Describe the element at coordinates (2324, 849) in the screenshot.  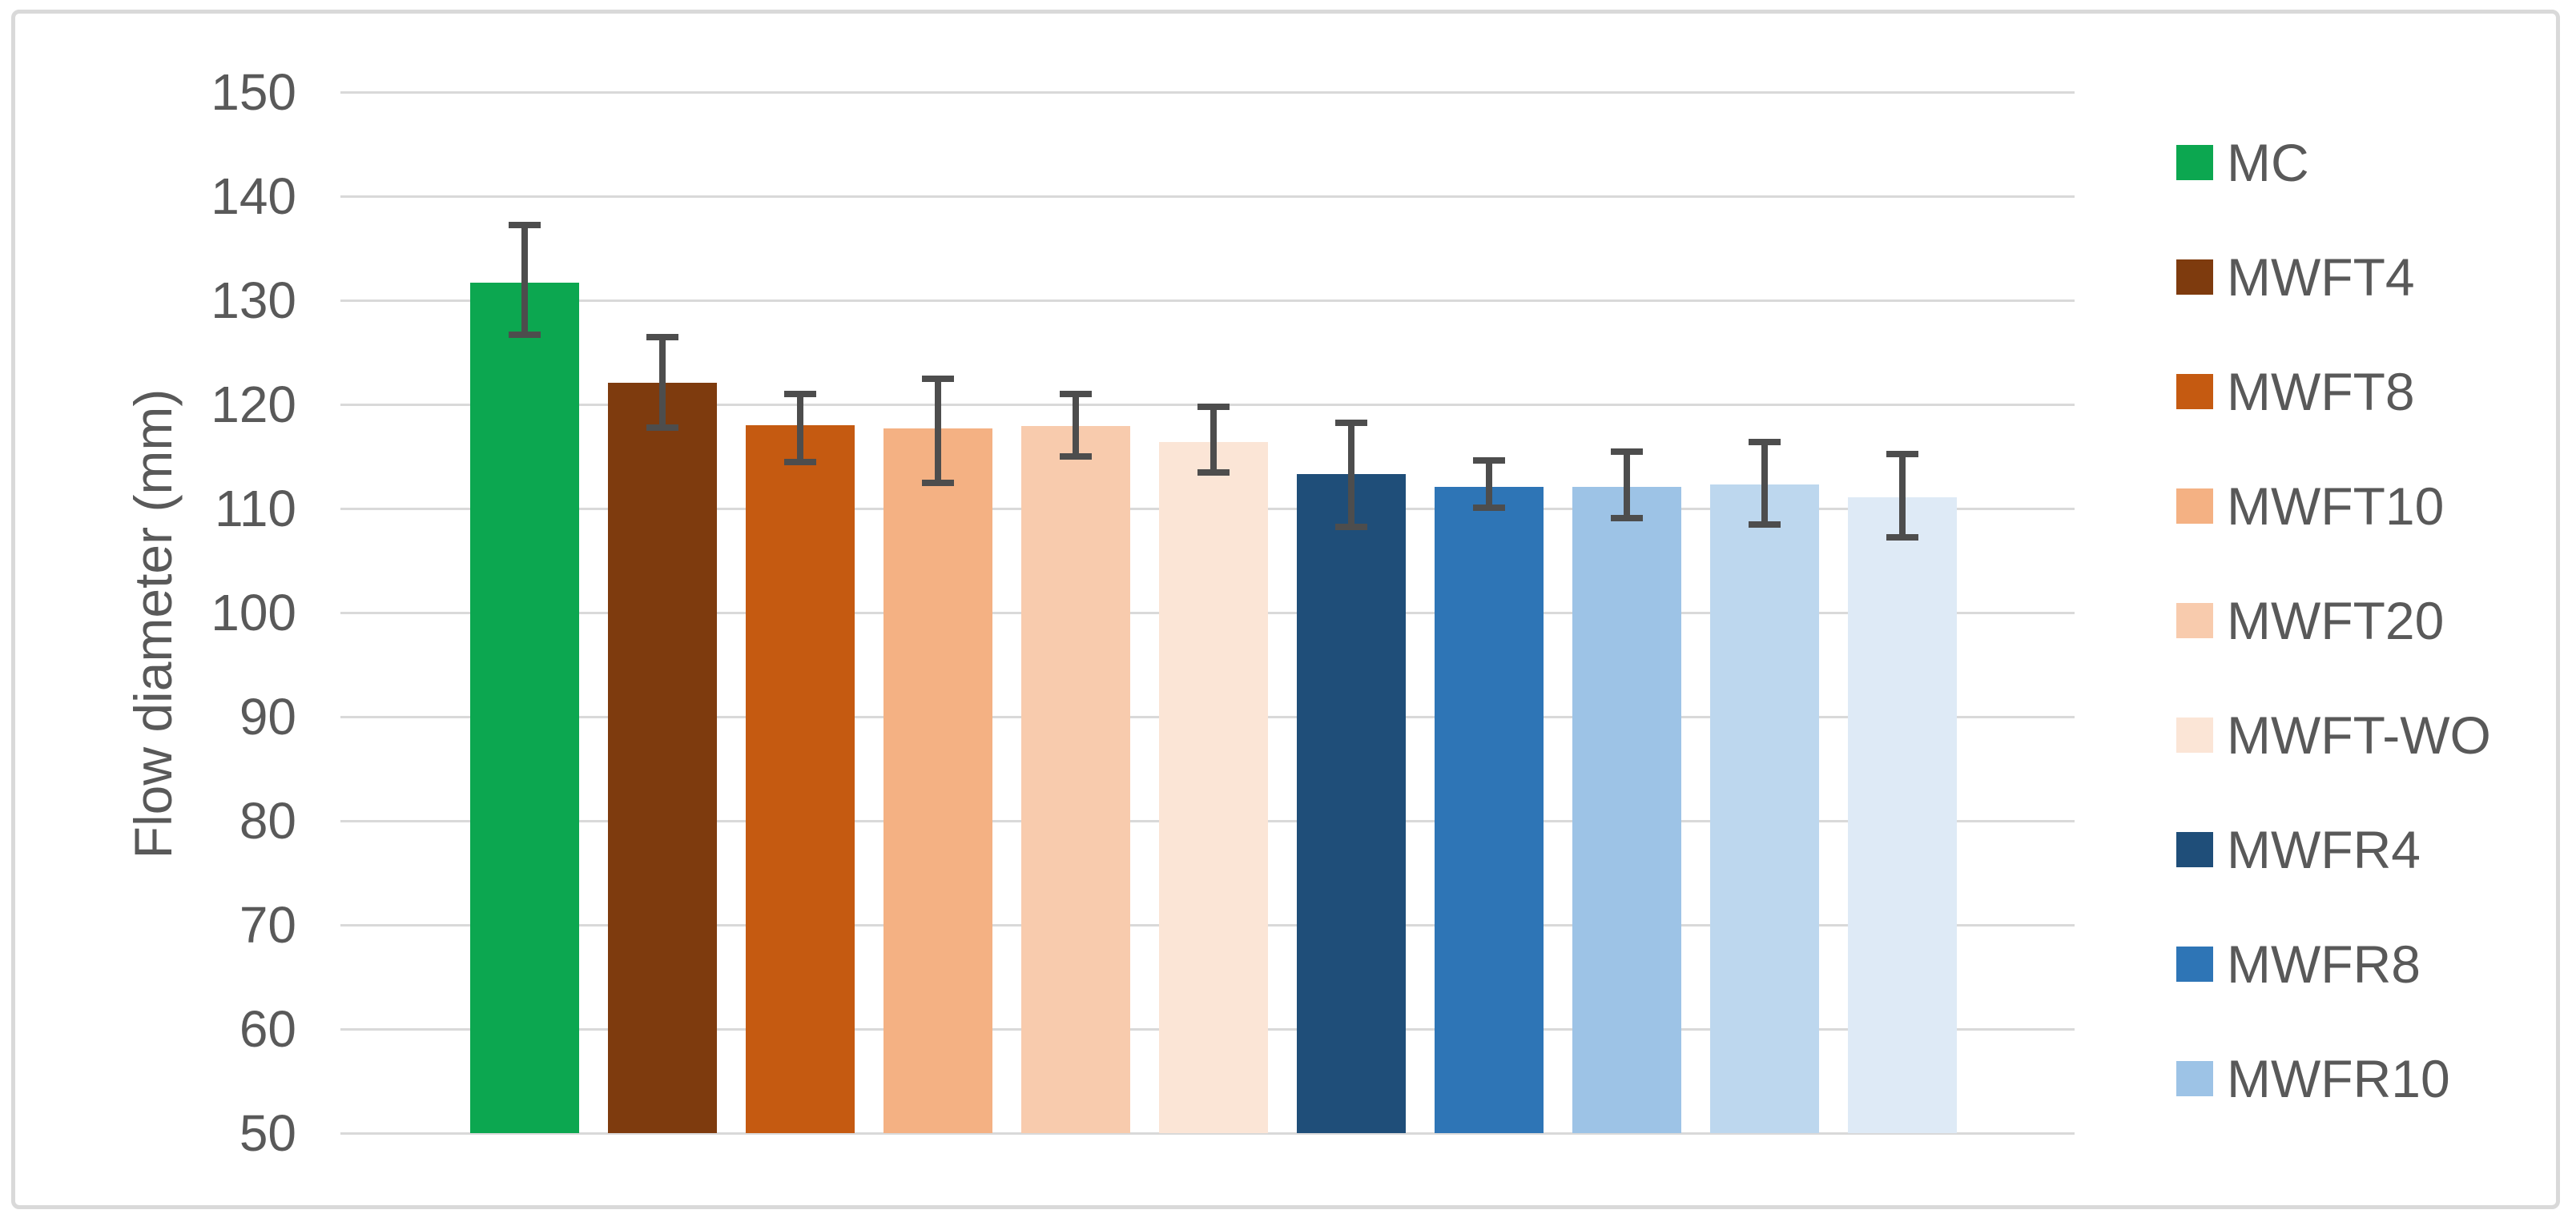
I see `legend-label-MWFR4: MWFR4` at that location.